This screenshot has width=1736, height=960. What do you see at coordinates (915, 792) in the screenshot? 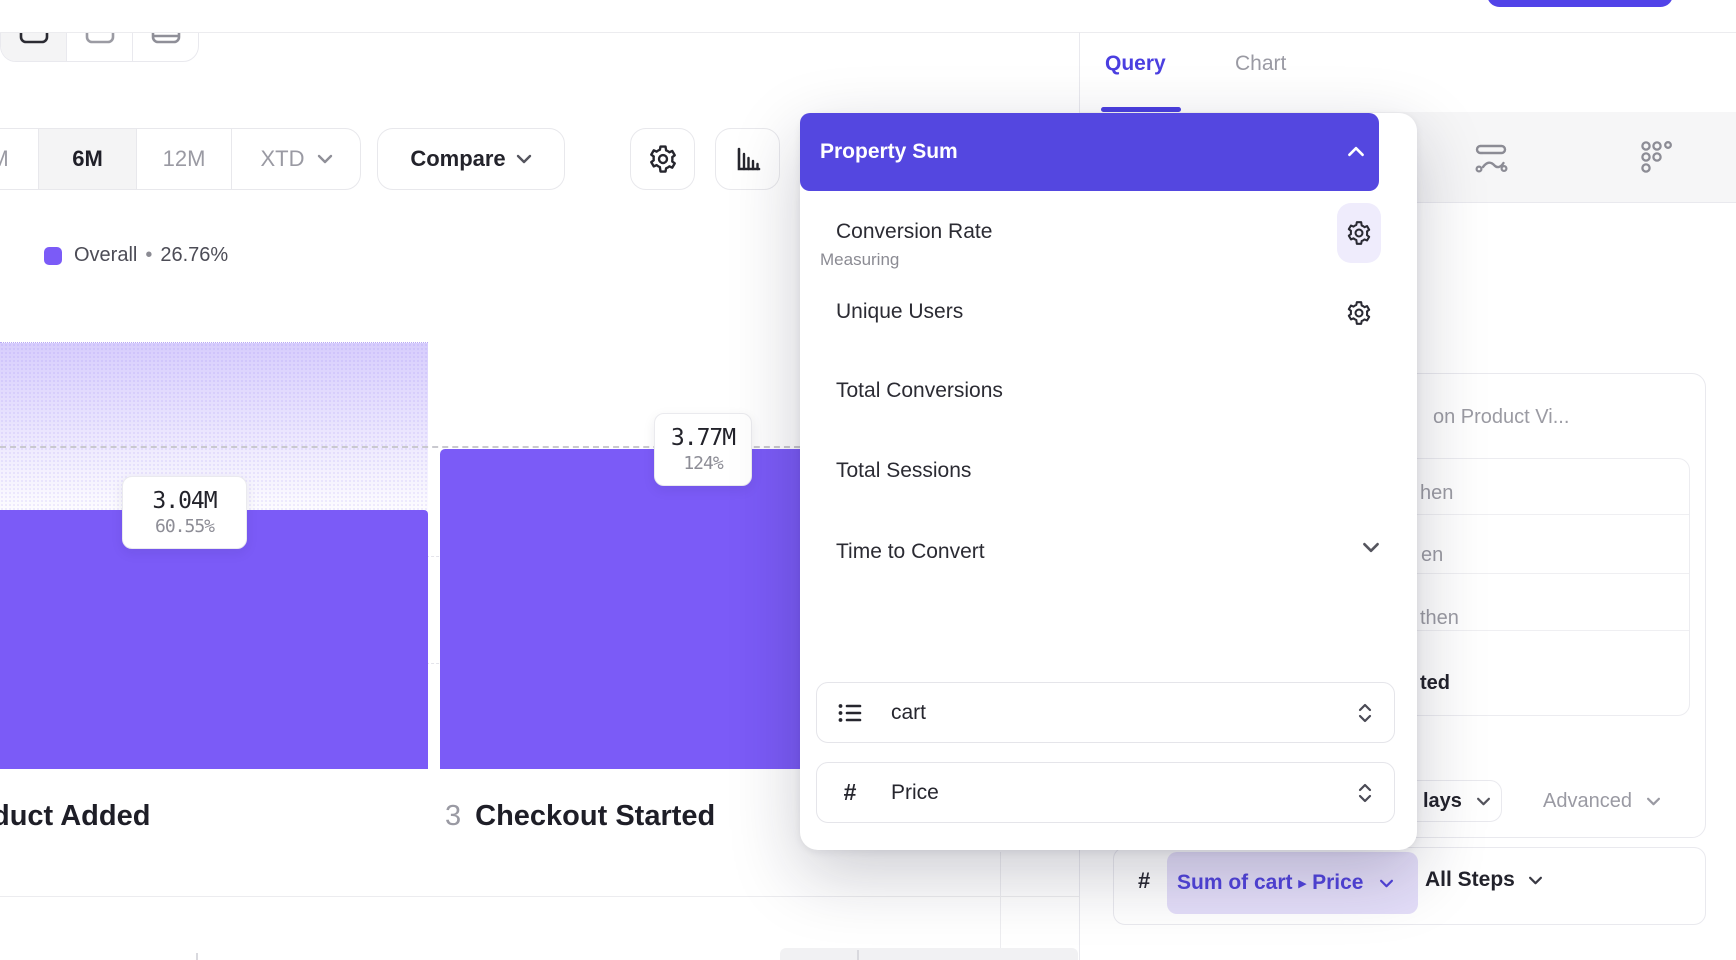
I see `price-field-value: Price` at bounding box center [915, 792].